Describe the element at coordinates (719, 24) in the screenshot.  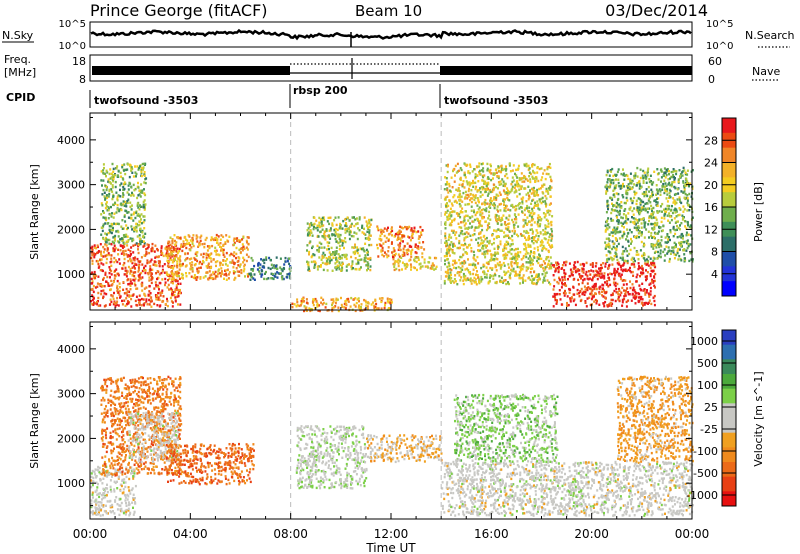
I see `sky-right-tick-top: 10^5` at that location.